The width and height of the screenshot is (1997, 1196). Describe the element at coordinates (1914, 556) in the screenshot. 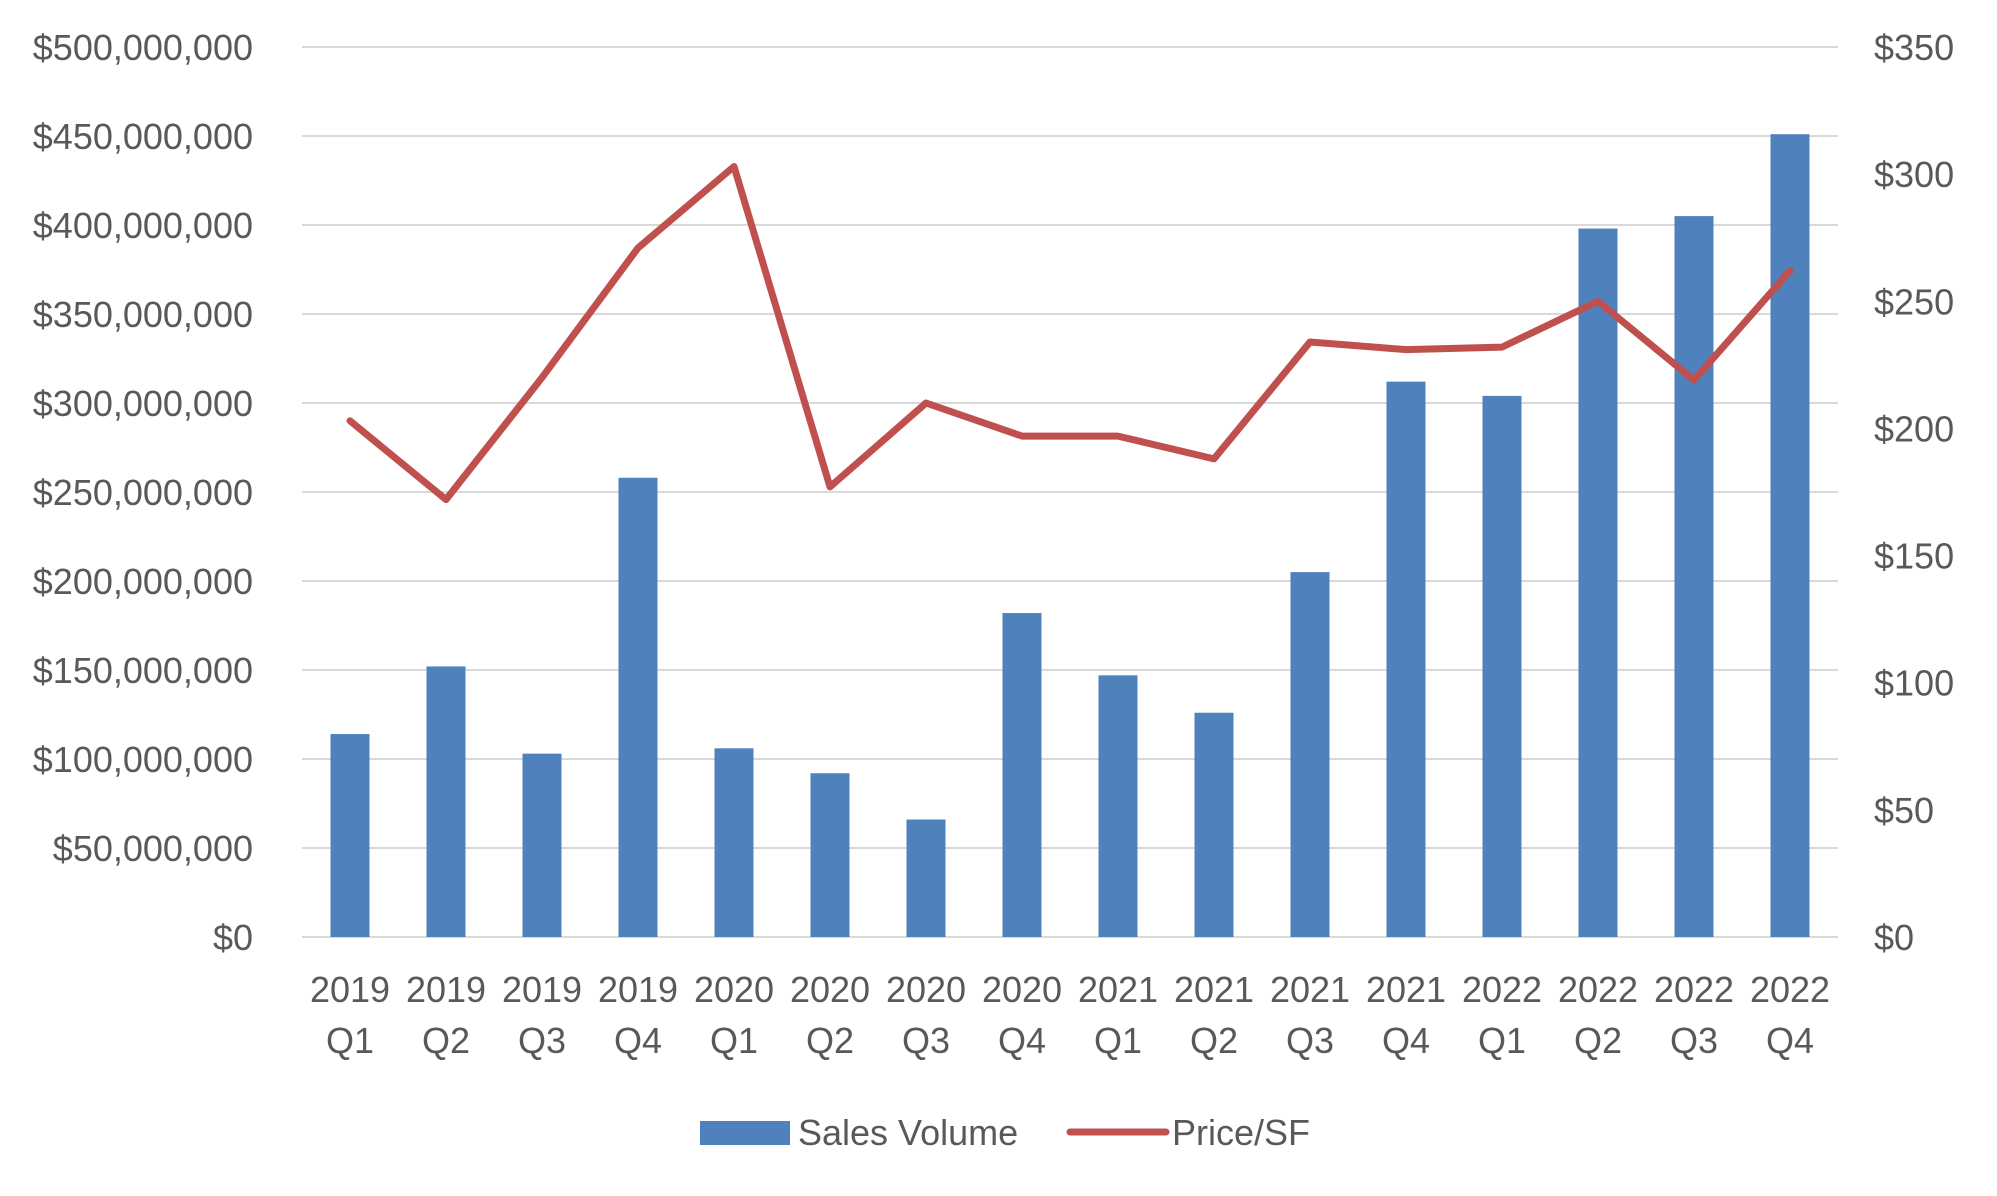

I see `right-axis-tick-label: $150` at that location.